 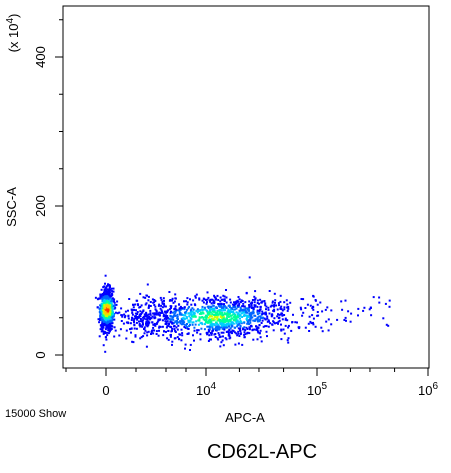 I want to click on y-axis-ticks: 0 200 400, so click(x=48, y=189).